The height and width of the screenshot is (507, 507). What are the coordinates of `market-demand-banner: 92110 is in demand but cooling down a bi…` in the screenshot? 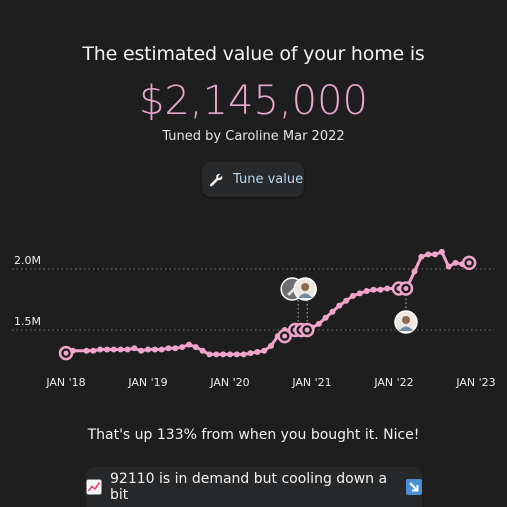 It's located at (254, 487).